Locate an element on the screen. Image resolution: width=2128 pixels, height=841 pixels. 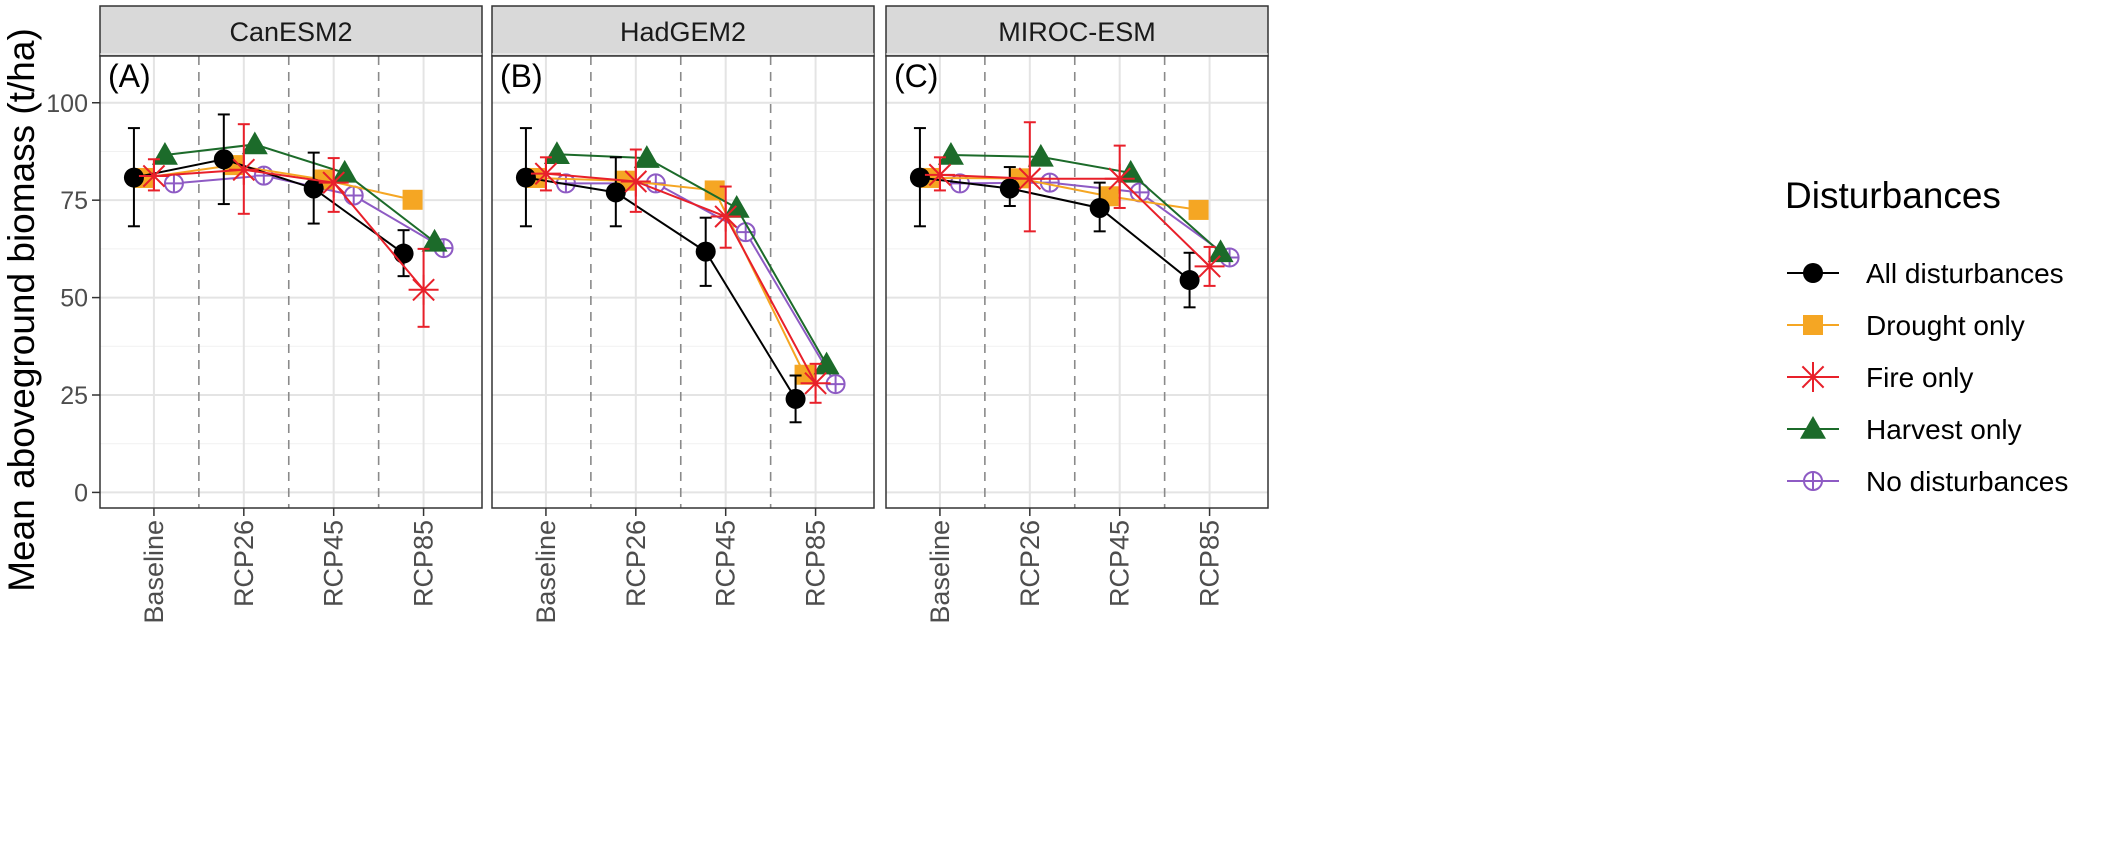
plot-area is located at coordinates (683, 282).